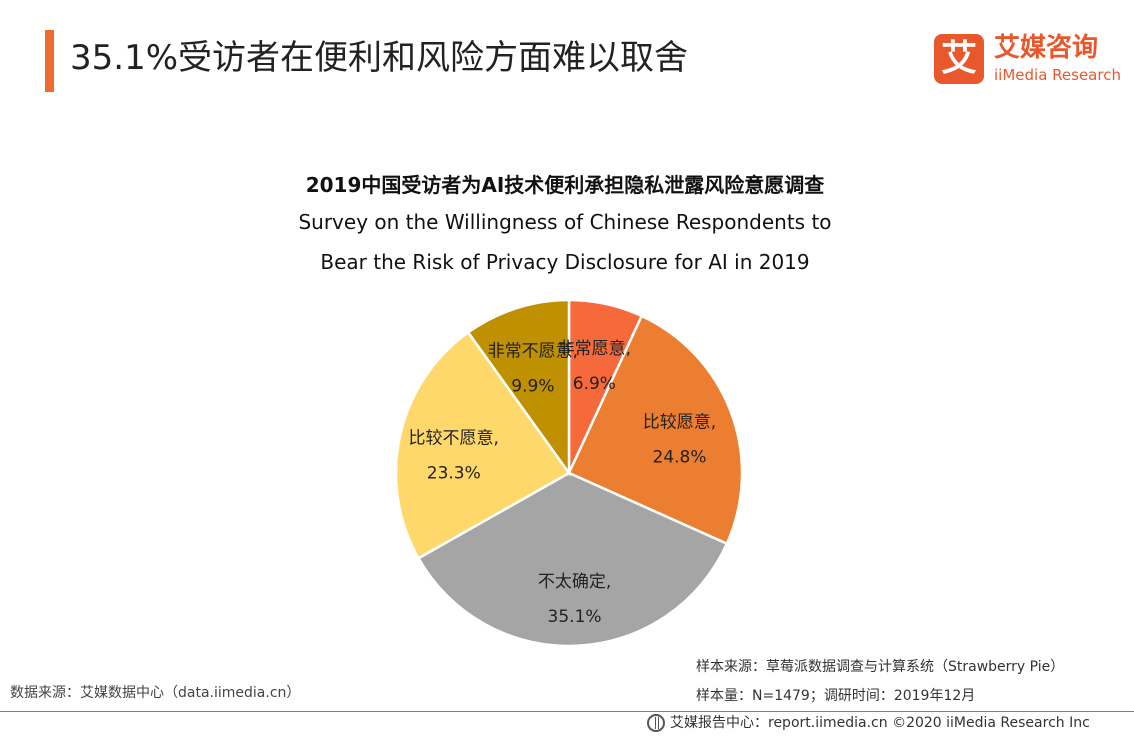  I want to click on pie-slice-value-4: 23.3%, so click(454, 474).